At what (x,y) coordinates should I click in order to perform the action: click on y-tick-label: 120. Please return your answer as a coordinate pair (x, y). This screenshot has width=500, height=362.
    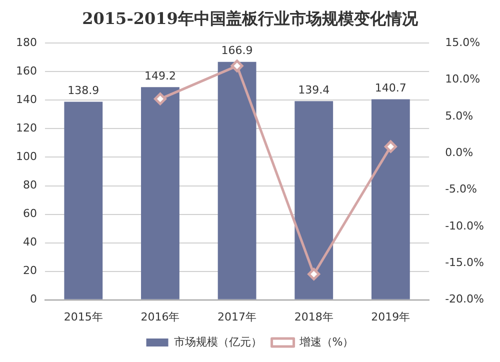
    Looking at the image, I should click on (26, 128).